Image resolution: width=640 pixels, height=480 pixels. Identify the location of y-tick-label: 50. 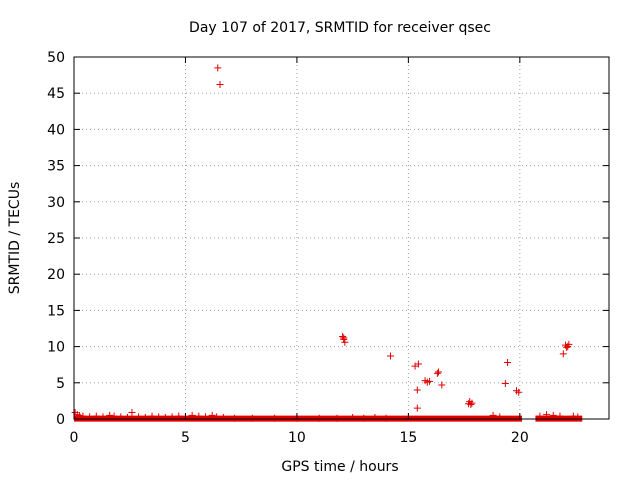
(56, 58).